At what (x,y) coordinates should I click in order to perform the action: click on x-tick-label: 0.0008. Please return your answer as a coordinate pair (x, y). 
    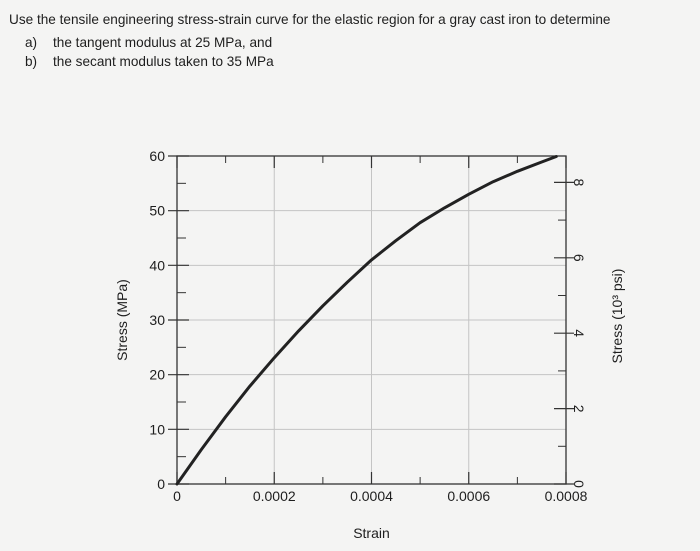
    Looking at the image, I should click on (566, 496).